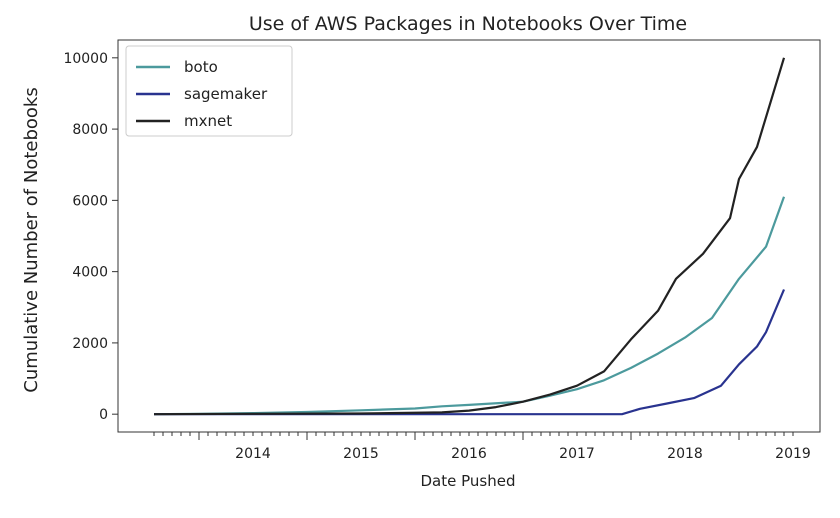 The width and height of the screenshot is (840, 518). I want to click on y-tick-label: 8000, so click(90, 130).